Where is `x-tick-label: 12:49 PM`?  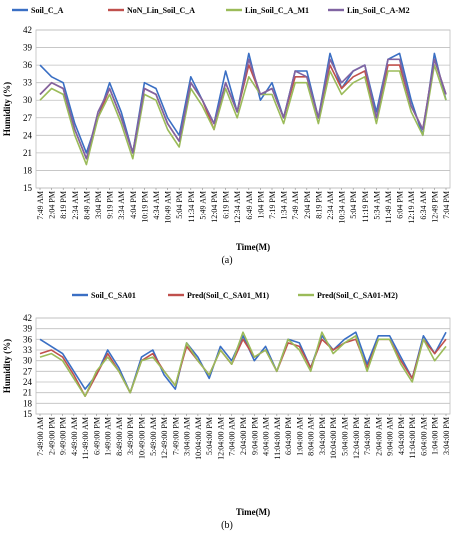 x-tick-label: 12:49 PM is located at coordinates (434, 207).